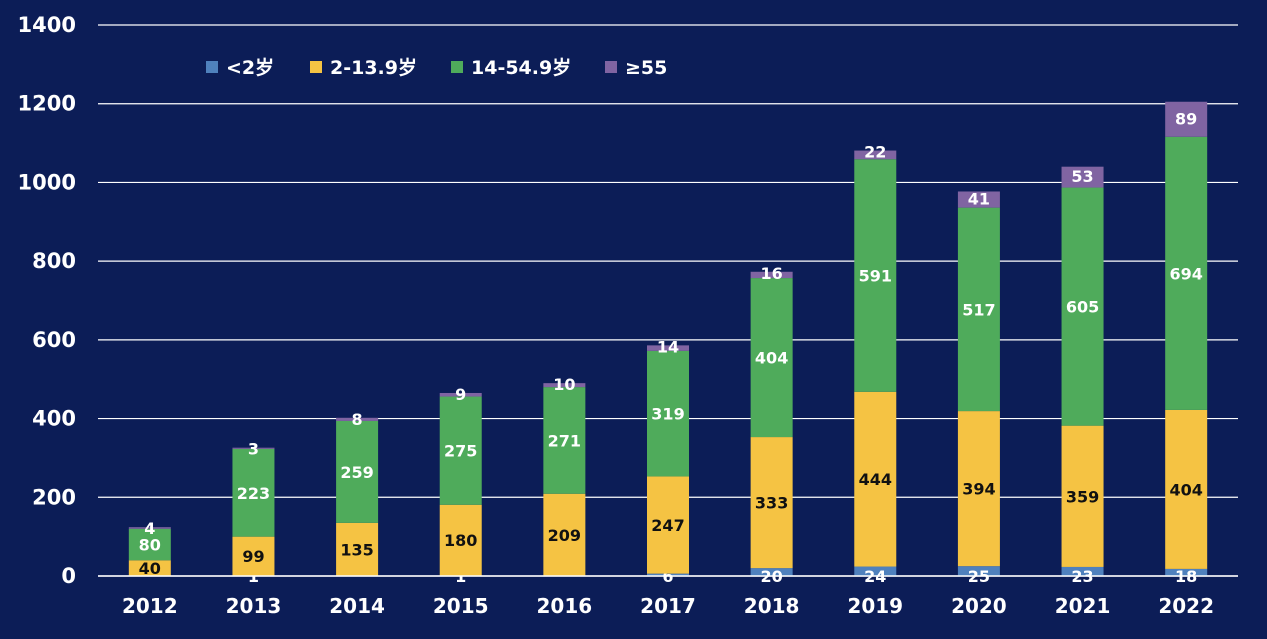 The height and width of the screenshot is (639, 1267). What do you see at coordinates (47, 104) in the screenshot?
I see `y-tick-label: 1200` at bounding box center [47, 104].